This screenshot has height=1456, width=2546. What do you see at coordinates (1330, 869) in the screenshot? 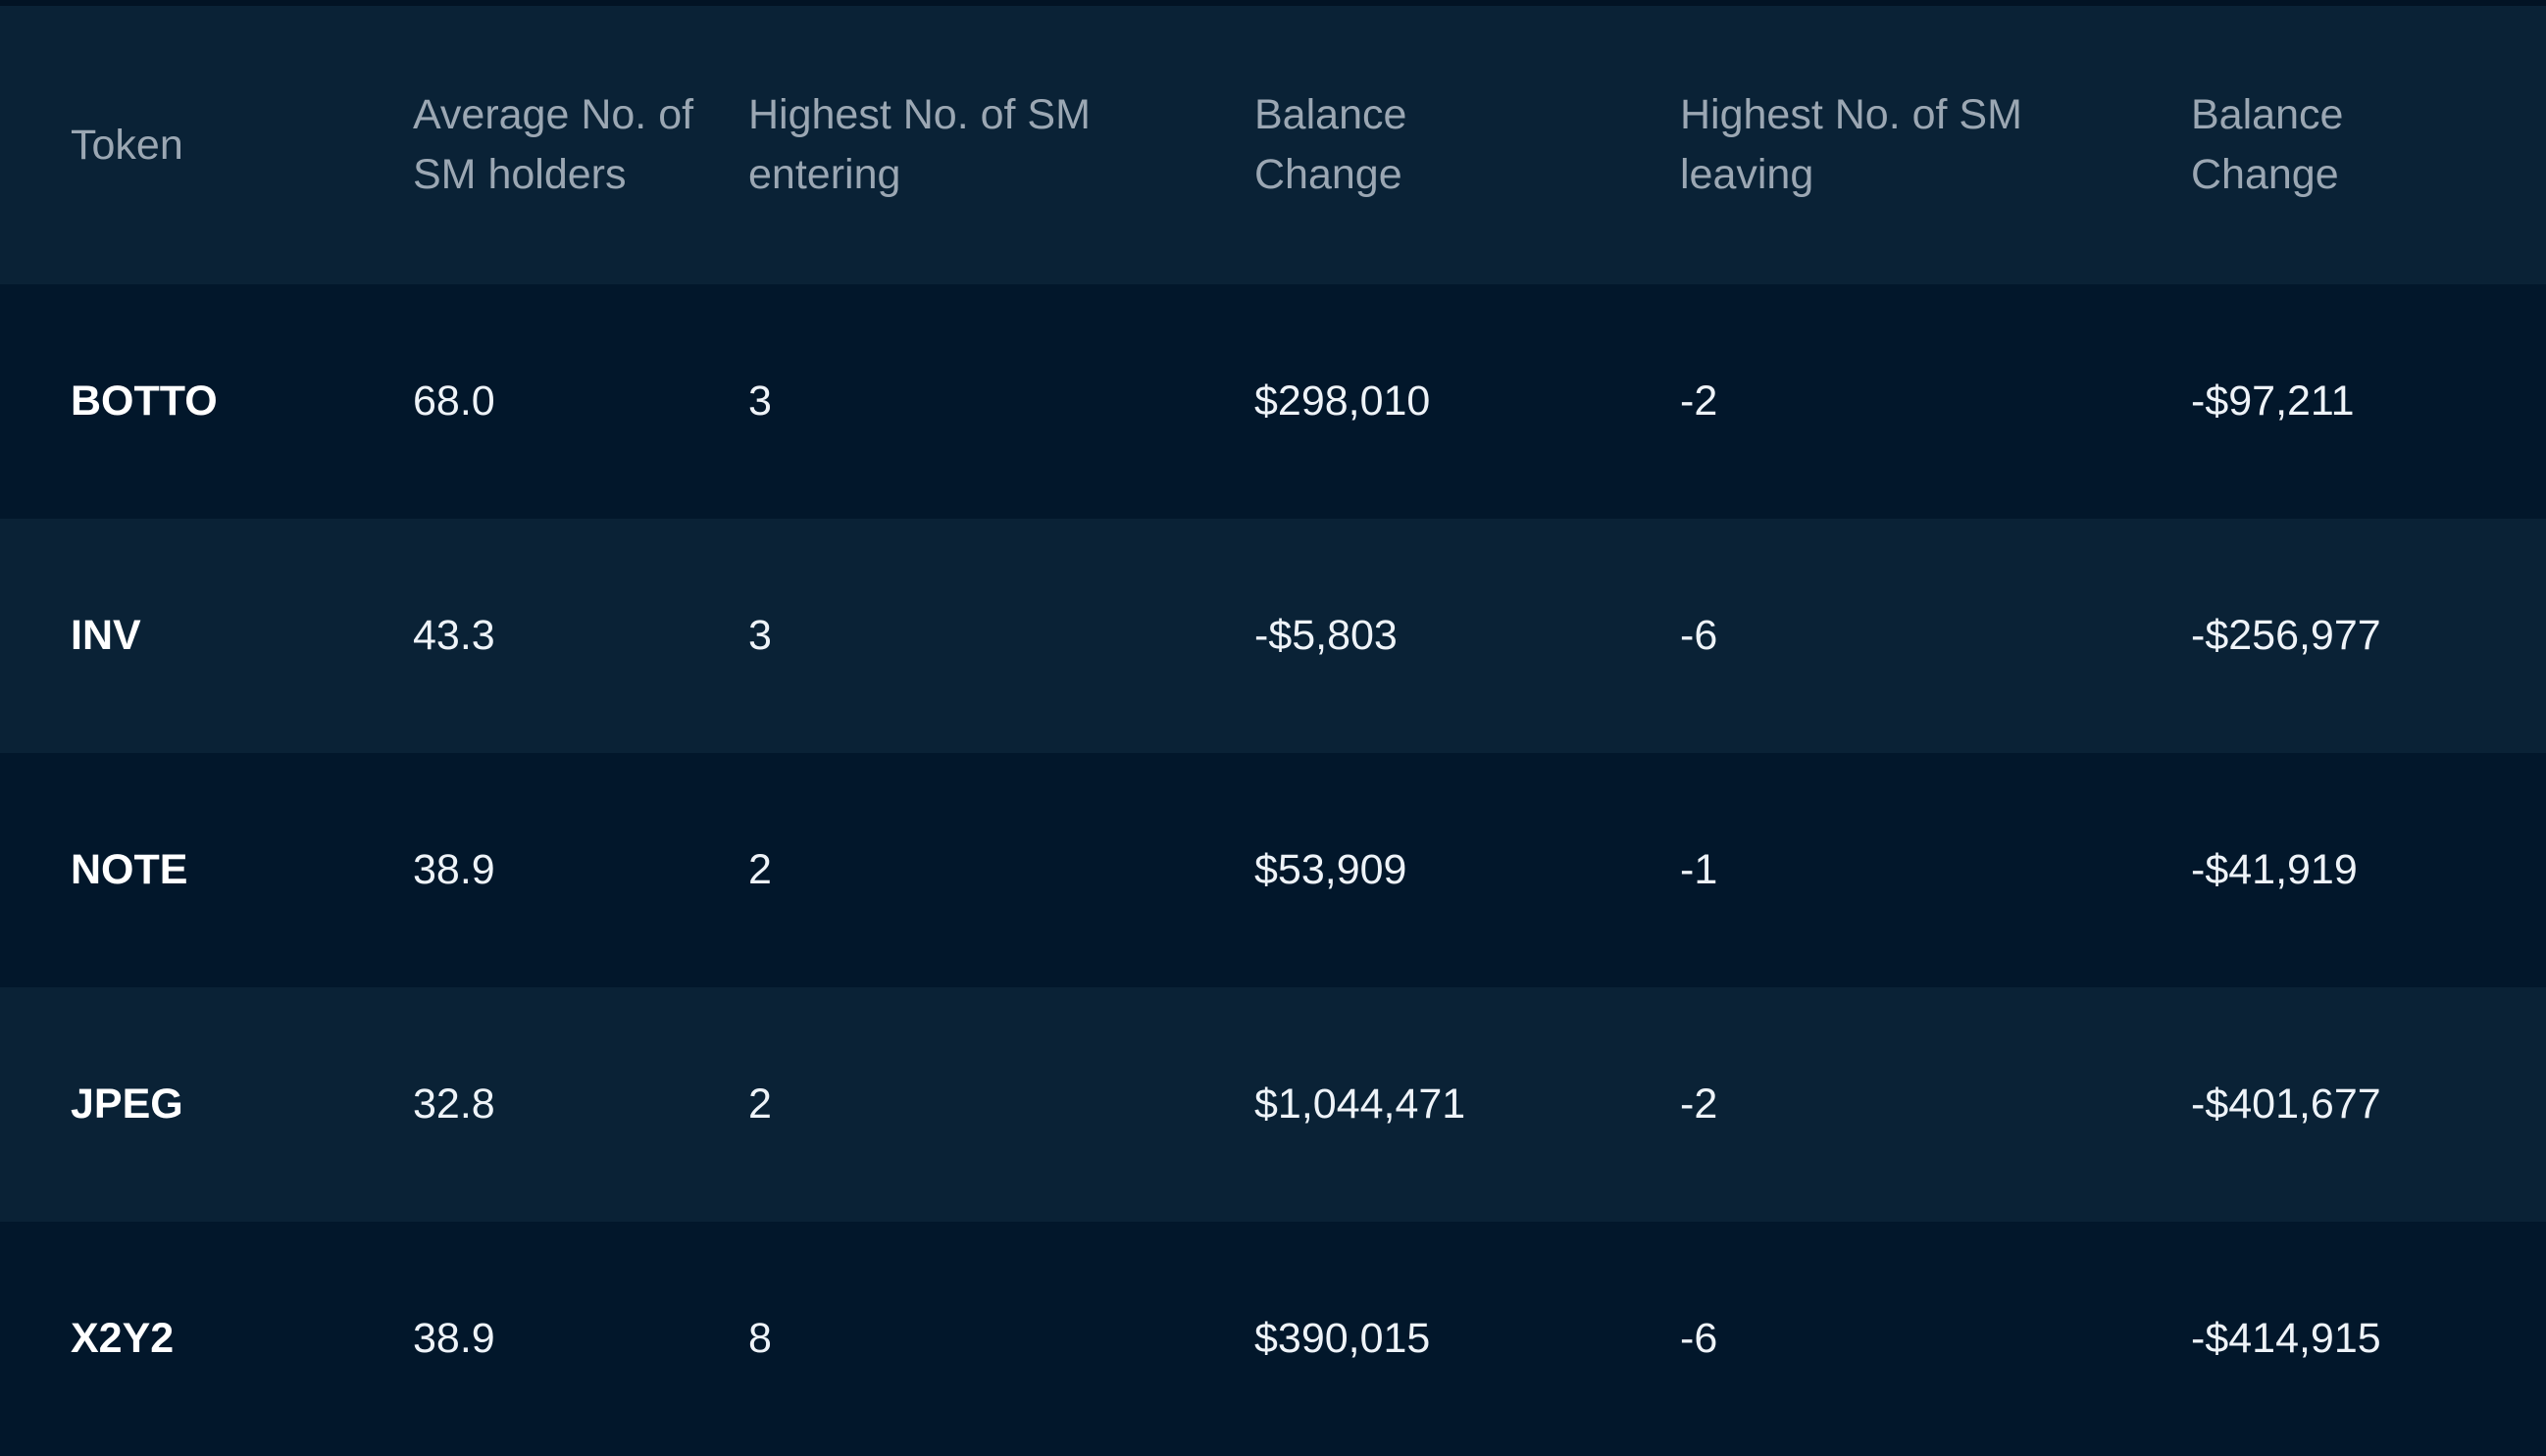
I see `entering-balance-change-cell: $53,909` at bounding box center [1330, 869].